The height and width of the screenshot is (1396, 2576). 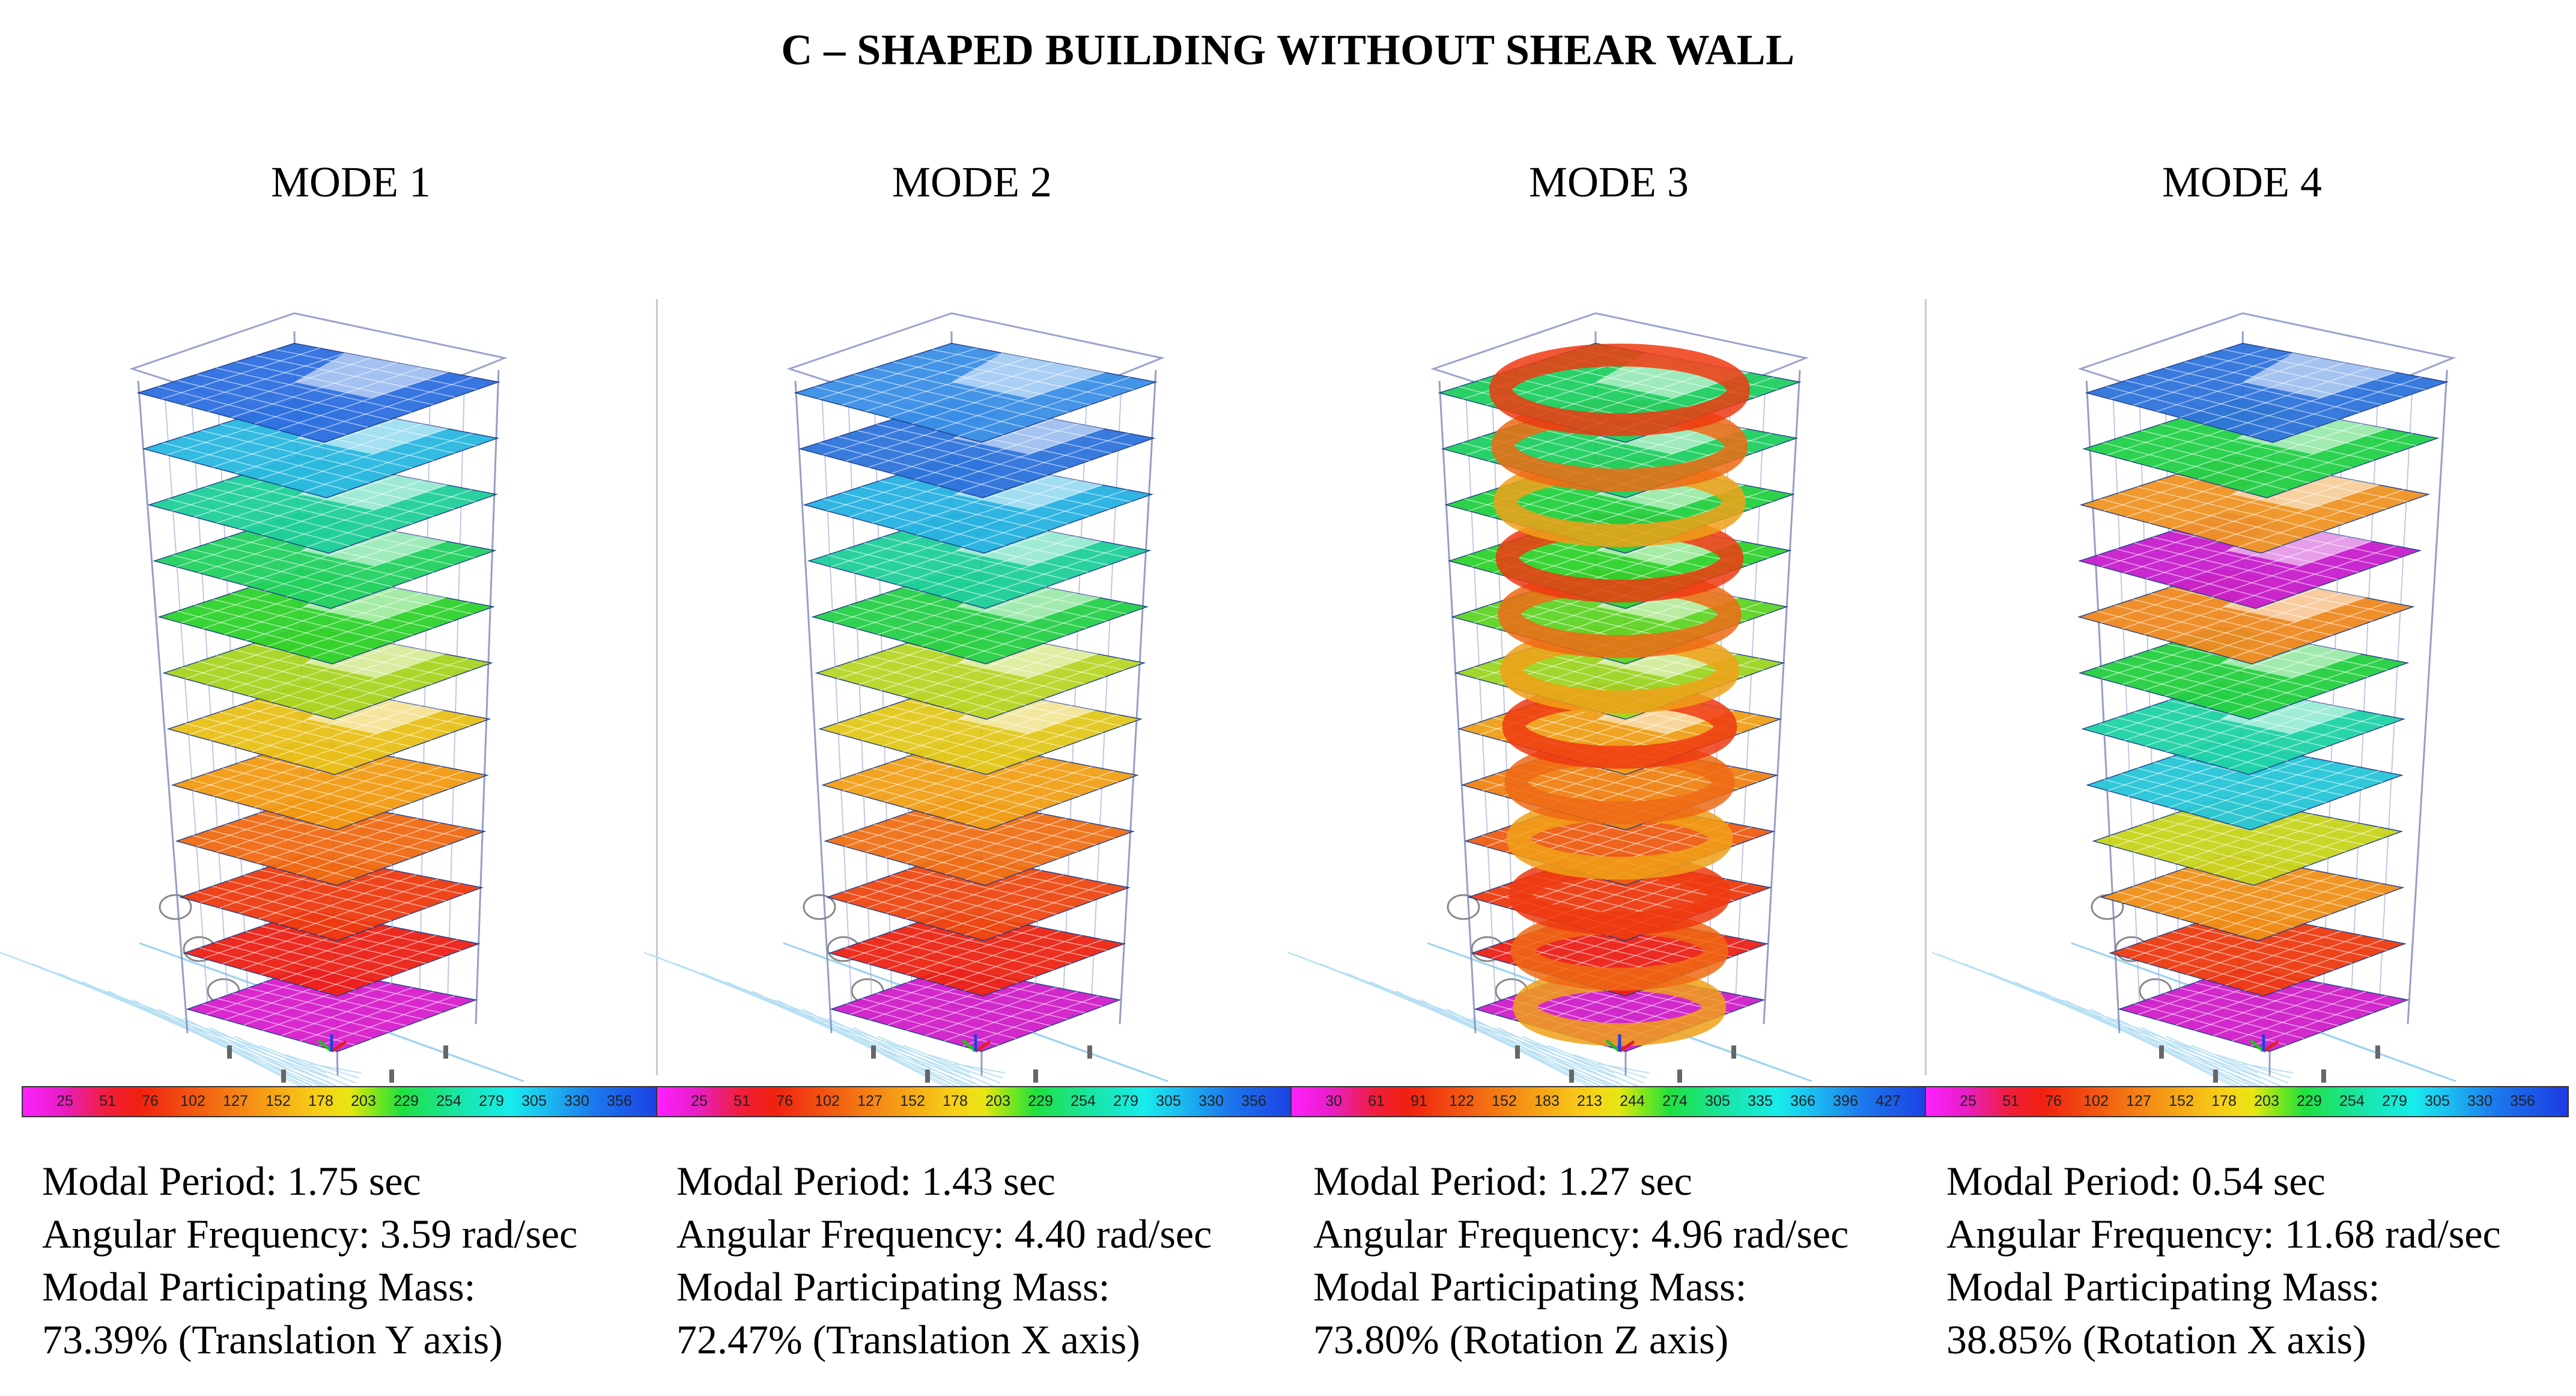 What do you see at coordinates (1419, 1101) in the screenshot?
I see `legend-tick-label: 91` at bounding box center [1419, 1101].